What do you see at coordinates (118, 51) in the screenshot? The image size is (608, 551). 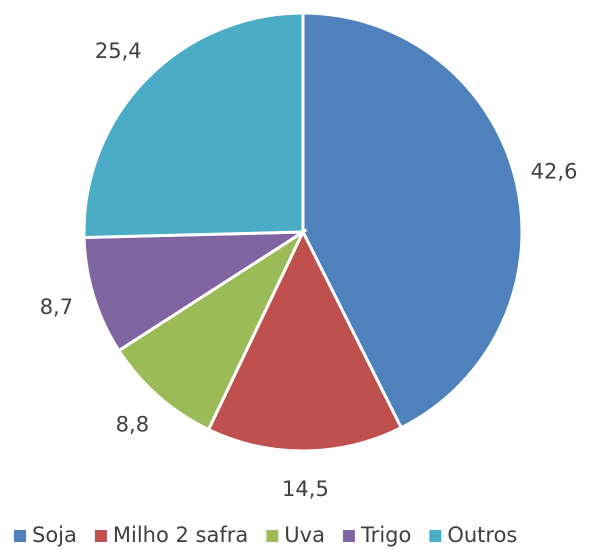 I see `data-label: 25,4` at bounding box center [118, 51].